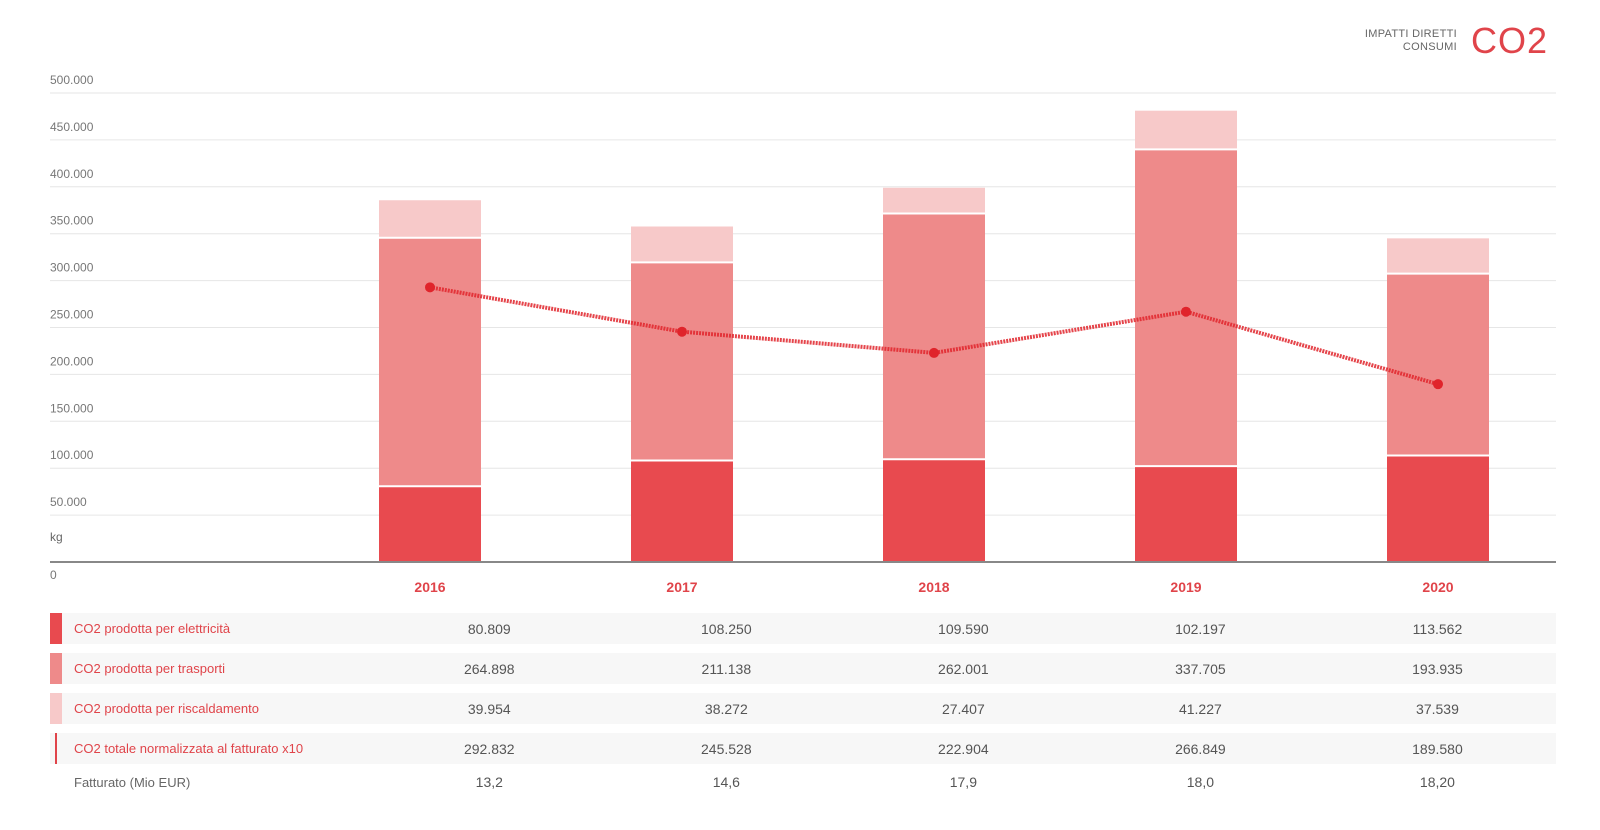  I want to click on table-cell: 222.904, so click(963, 748).